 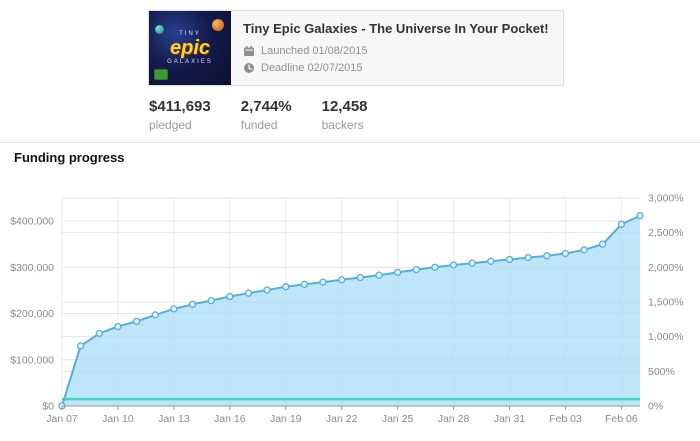 I want to click on svg-text: Jan 16, so click(x=230, y=419).